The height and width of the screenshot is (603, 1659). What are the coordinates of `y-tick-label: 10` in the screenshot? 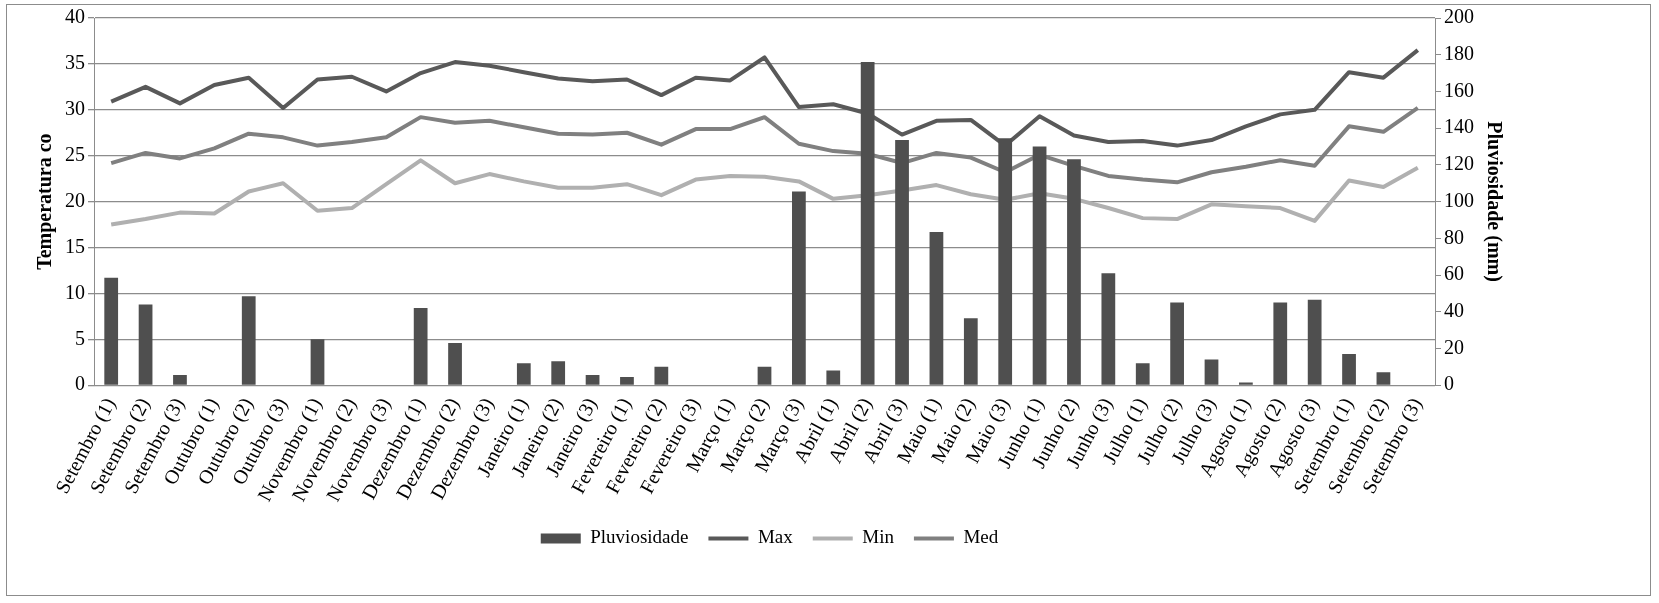 It's located at (75, 291).